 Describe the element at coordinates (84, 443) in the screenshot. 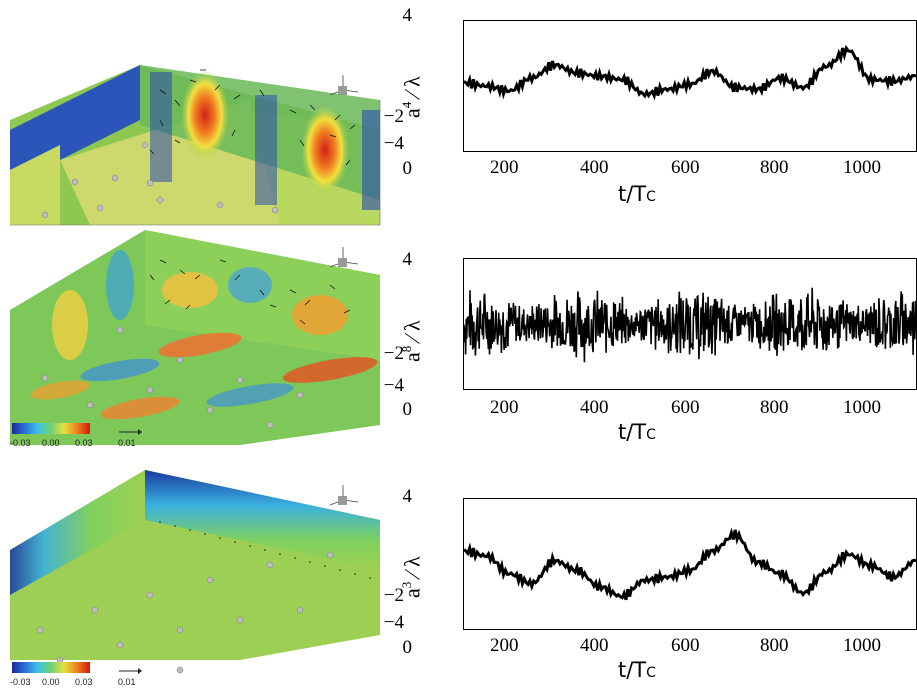

I see `colorbar-1-tick-high: 0.03` at that location.